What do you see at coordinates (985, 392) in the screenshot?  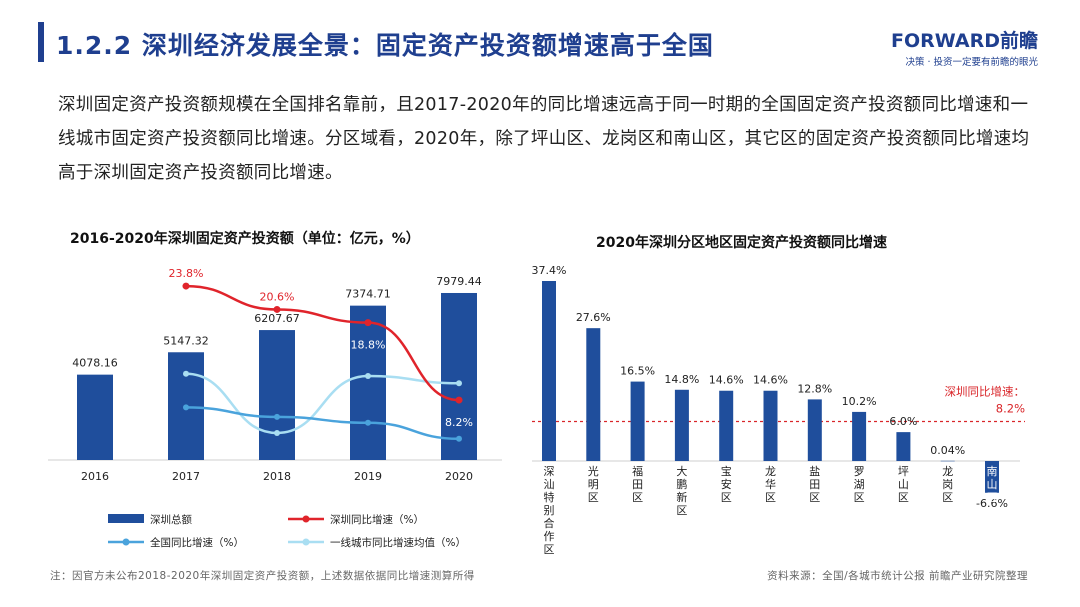 I see `reference-line-label: 深圳同比增速：` at bounding box center [985, 392].